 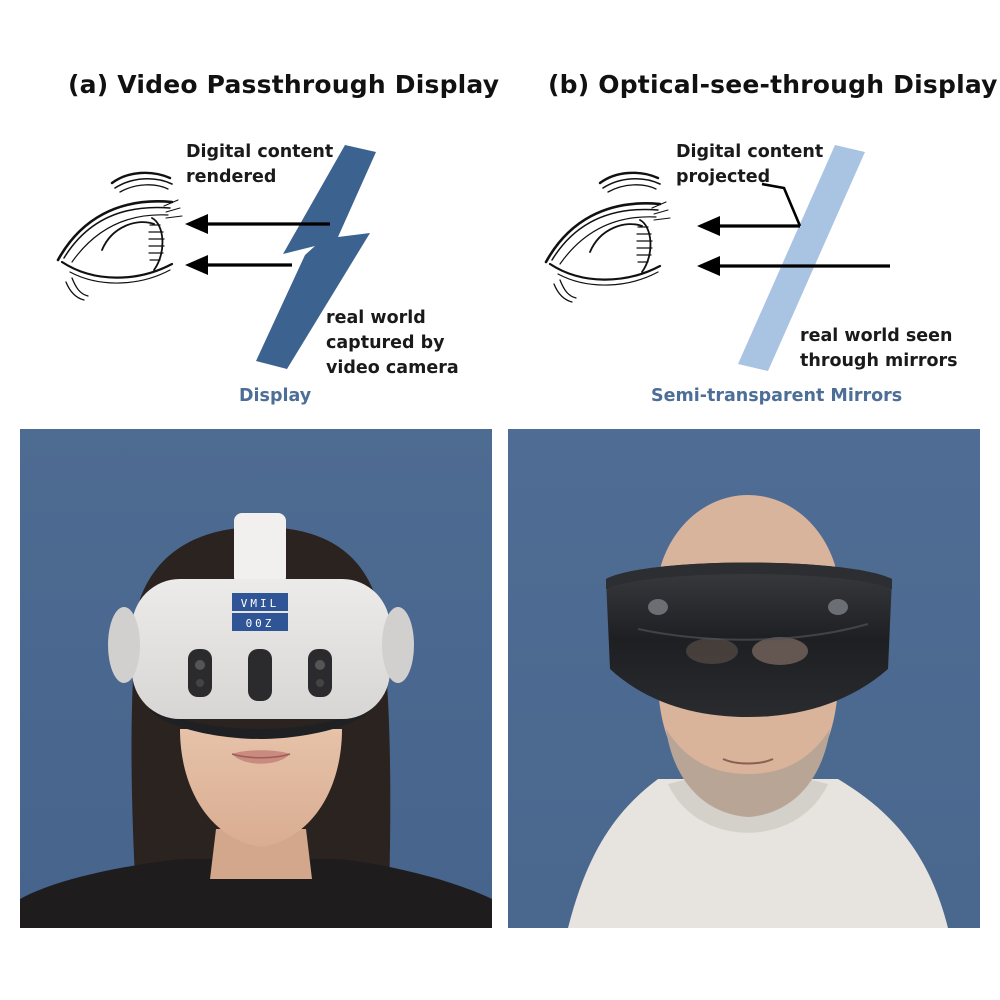 What do you see at coordinates (260, 549) in the screenshot?
I see `headset-strap` at bounding box center [260, 549].